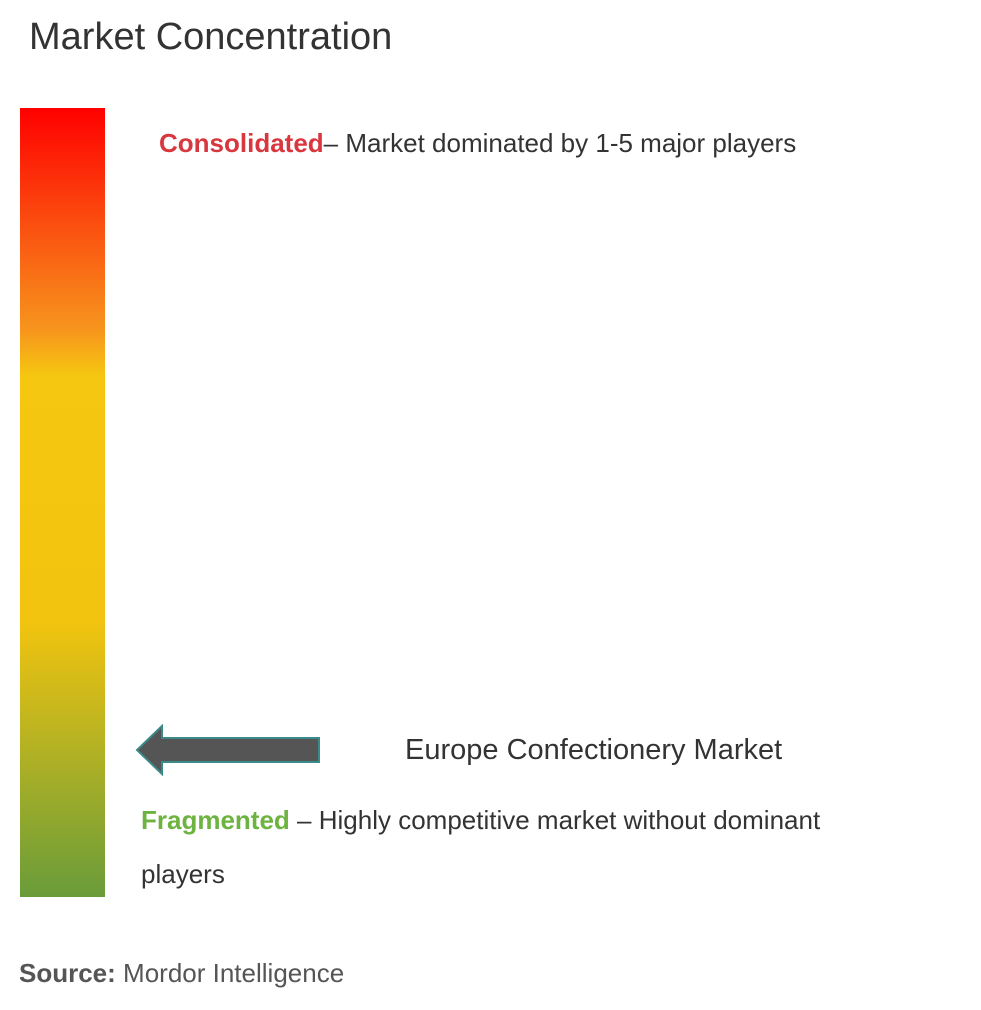 The height and width of the screenshot is (1010, 981). I want to click on fragmented-label: Fragmented, so click(215, 820).